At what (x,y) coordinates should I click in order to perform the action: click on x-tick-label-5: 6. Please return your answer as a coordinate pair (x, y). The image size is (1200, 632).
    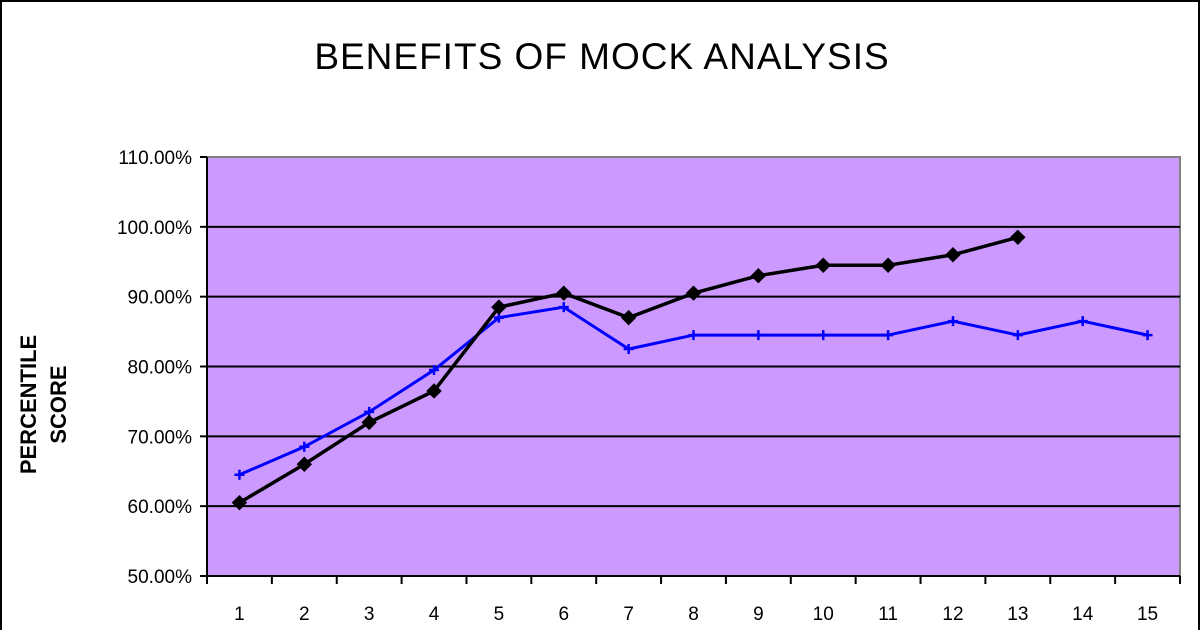
    Looking at the image, I should click on (563, 614).